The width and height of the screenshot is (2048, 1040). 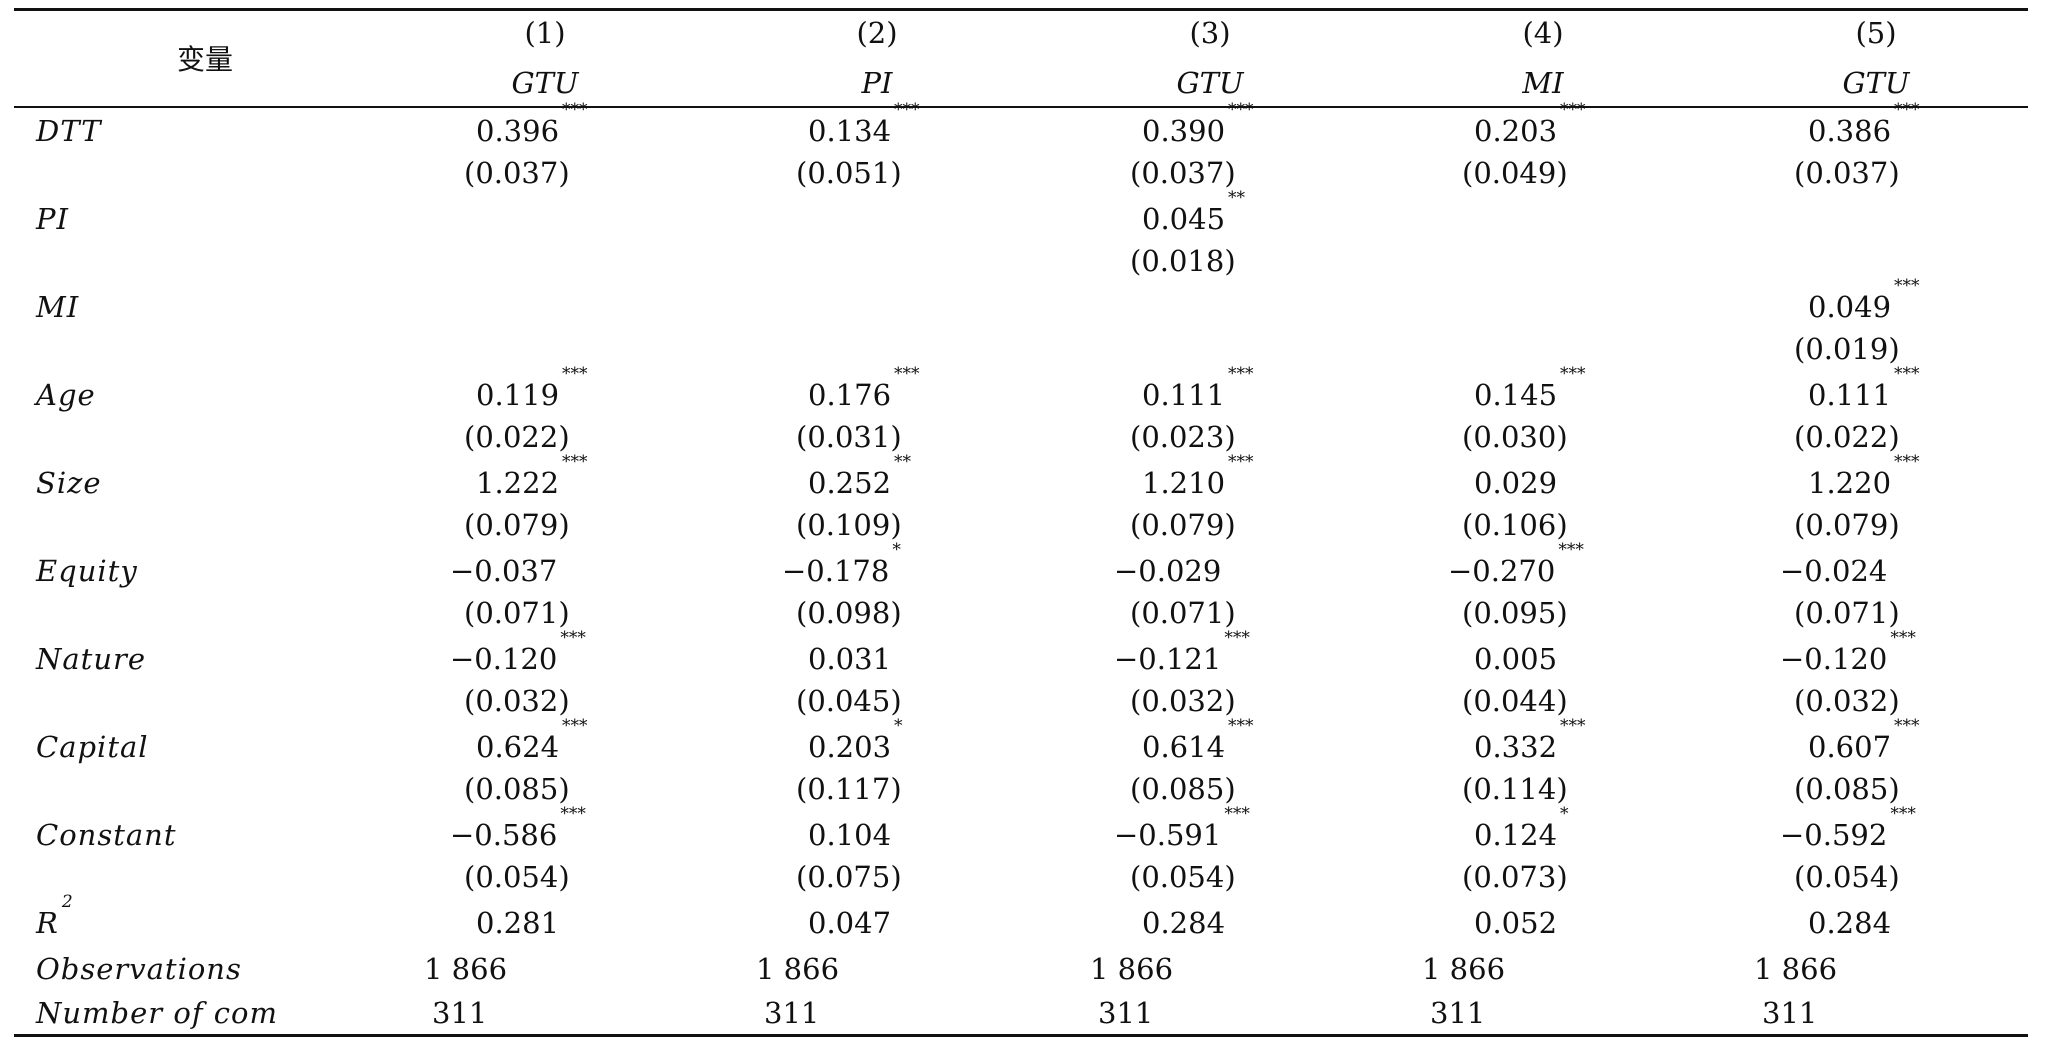 I want to click on coefficient-cell: 0.614***, so click(x=1198, y=741).